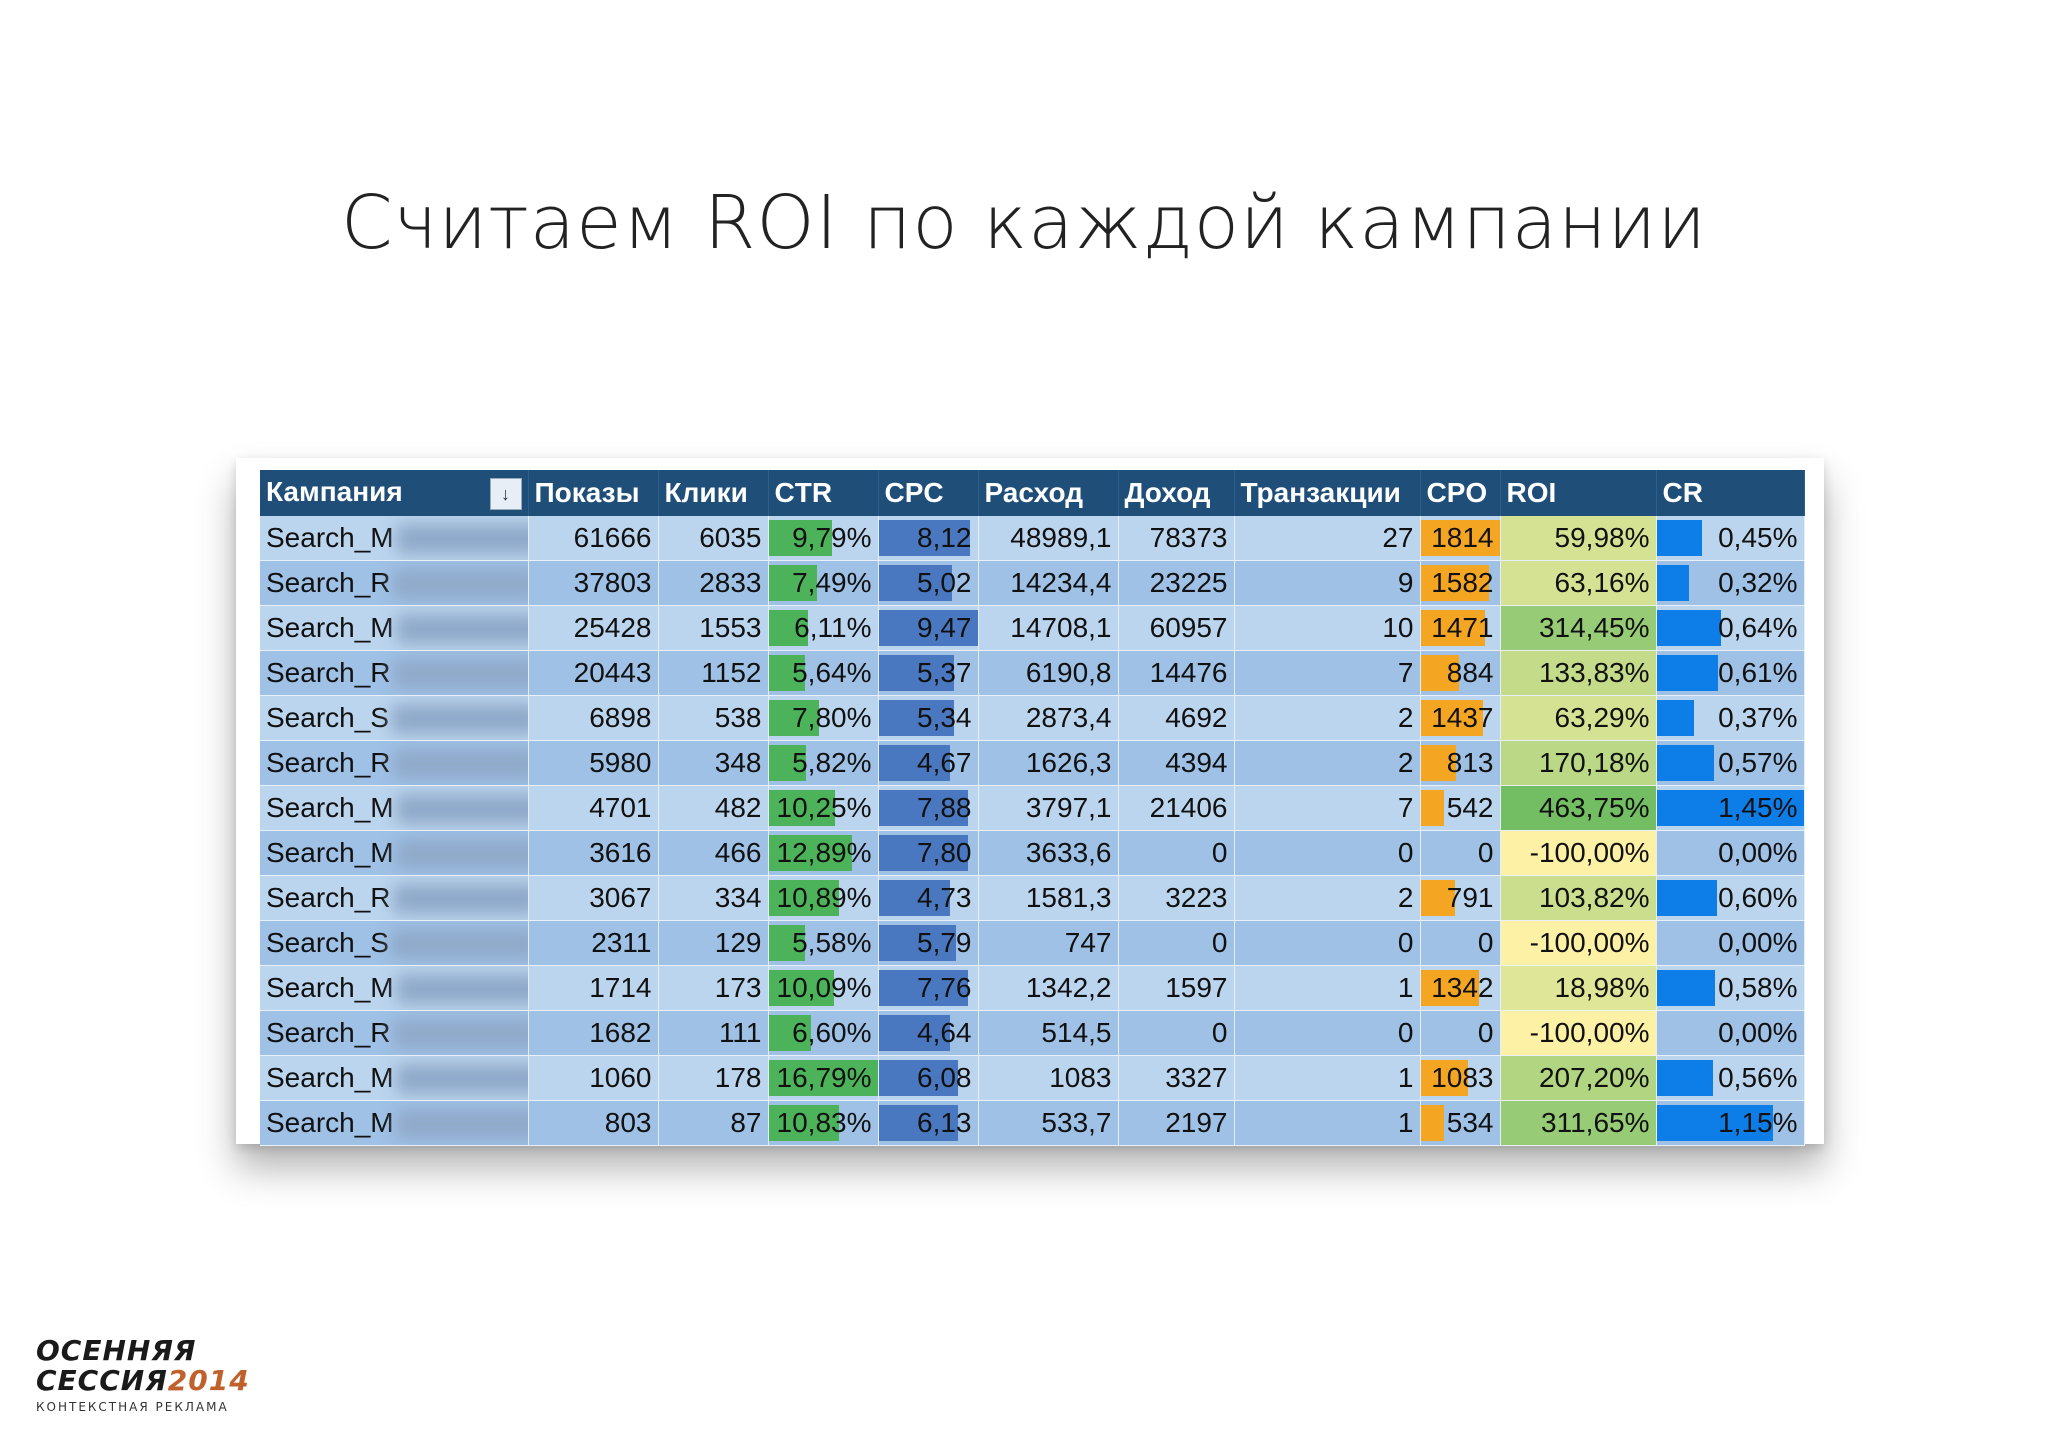  Describe the element at coordinates (1048, 988) in the screenshot. I see `cell-spend: 1342,2` at that location.